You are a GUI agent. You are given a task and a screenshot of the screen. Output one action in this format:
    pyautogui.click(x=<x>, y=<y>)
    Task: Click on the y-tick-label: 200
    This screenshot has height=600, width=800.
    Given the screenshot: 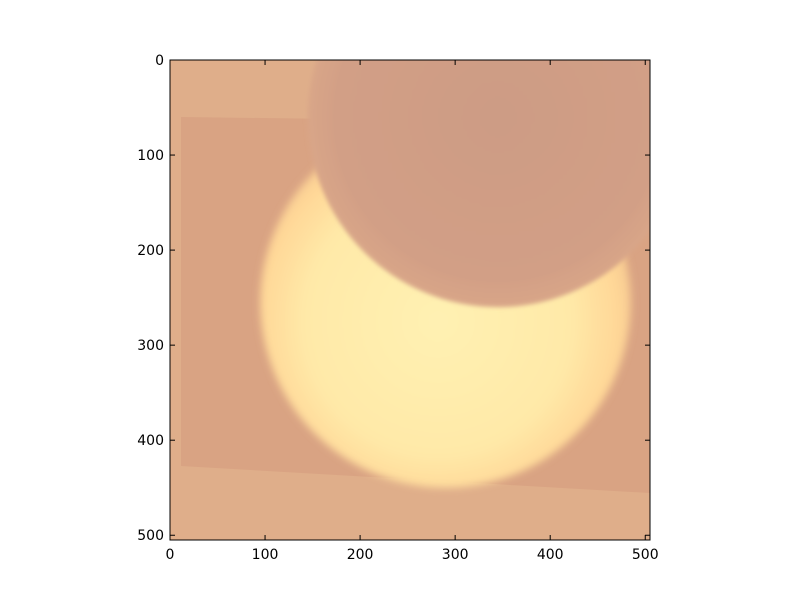 What is the action you would take?
    pyautogui.click(x=150, y=251)
    